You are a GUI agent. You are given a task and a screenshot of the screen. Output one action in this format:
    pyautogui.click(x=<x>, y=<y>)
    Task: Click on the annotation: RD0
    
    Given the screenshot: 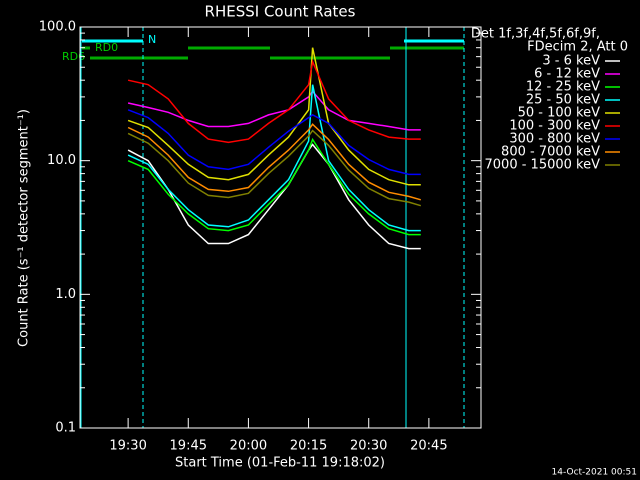 What is the action you would take?
    pyautogui.click(x=106, y=47)
    